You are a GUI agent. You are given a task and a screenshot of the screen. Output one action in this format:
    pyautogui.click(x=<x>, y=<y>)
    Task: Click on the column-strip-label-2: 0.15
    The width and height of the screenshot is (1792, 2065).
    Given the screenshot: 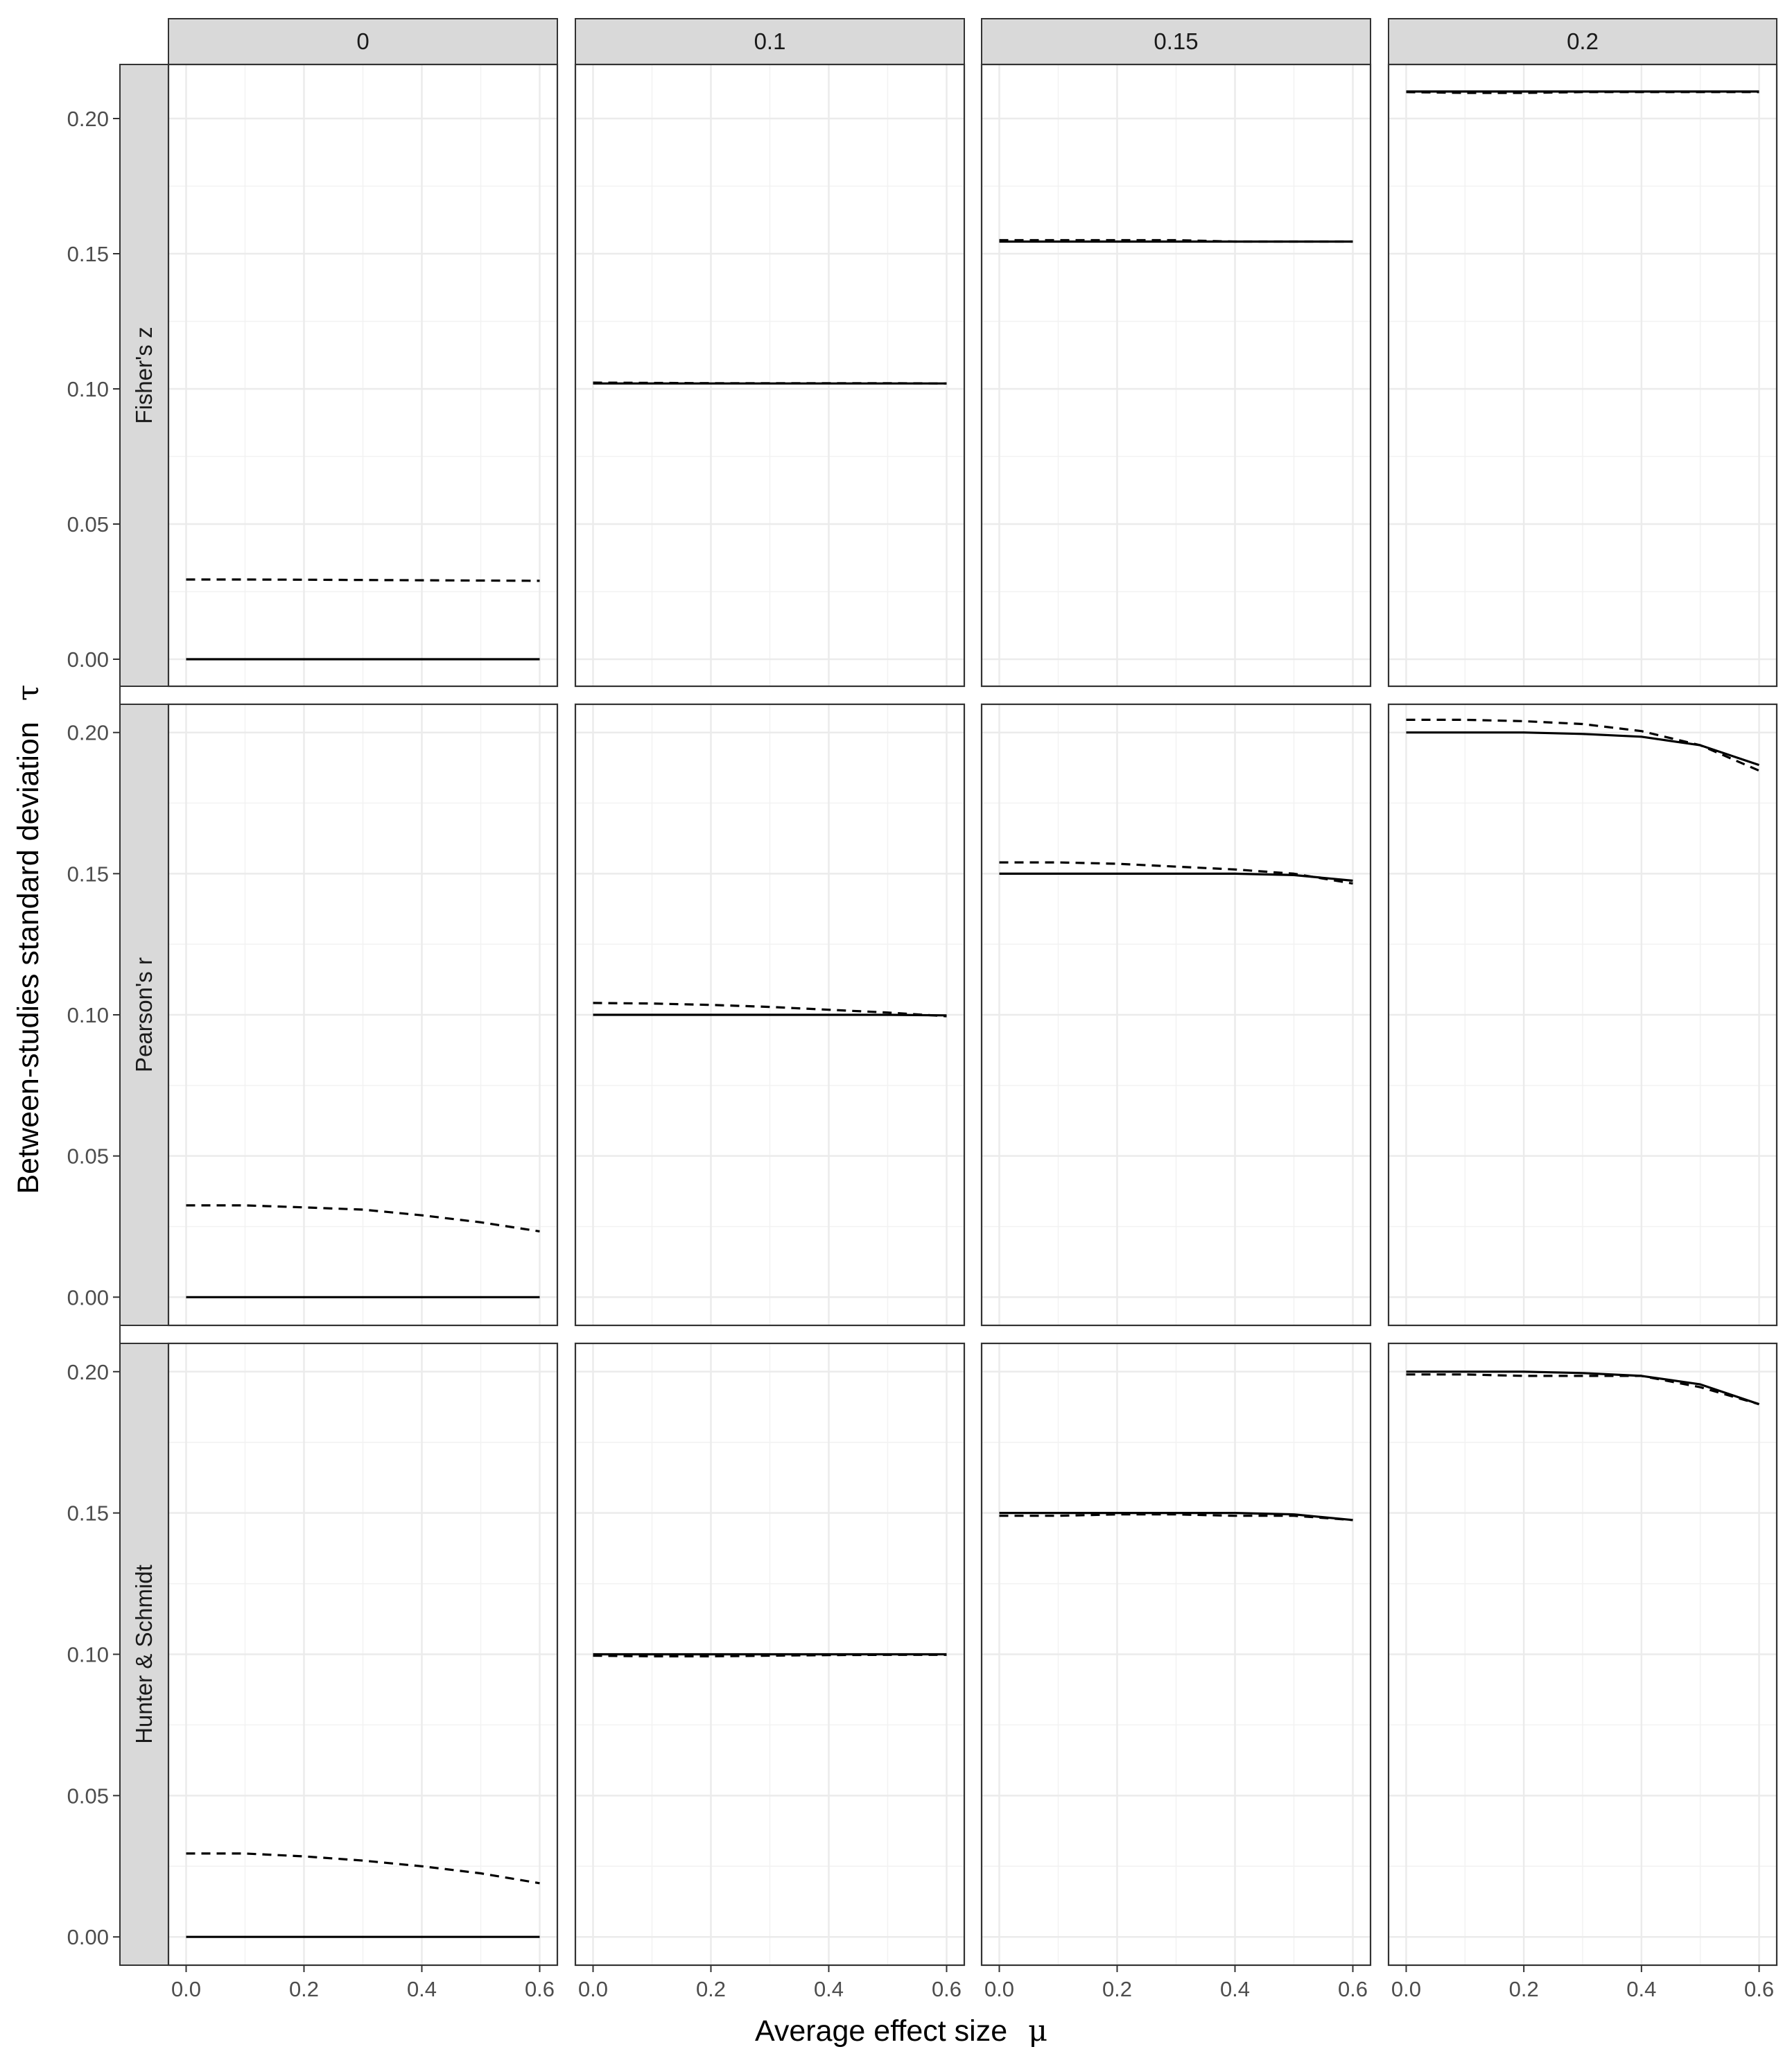 What is the action you would take?
    pyautogui.click(x=1176, y=41)
    